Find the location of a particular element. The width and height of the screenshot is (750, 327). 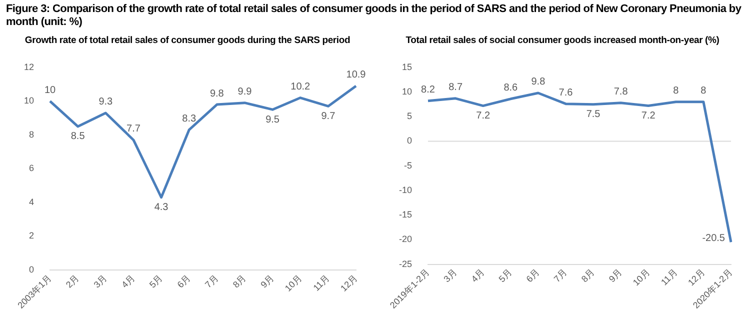

y-tick-label: -5 is located at coordinates (408, 165).